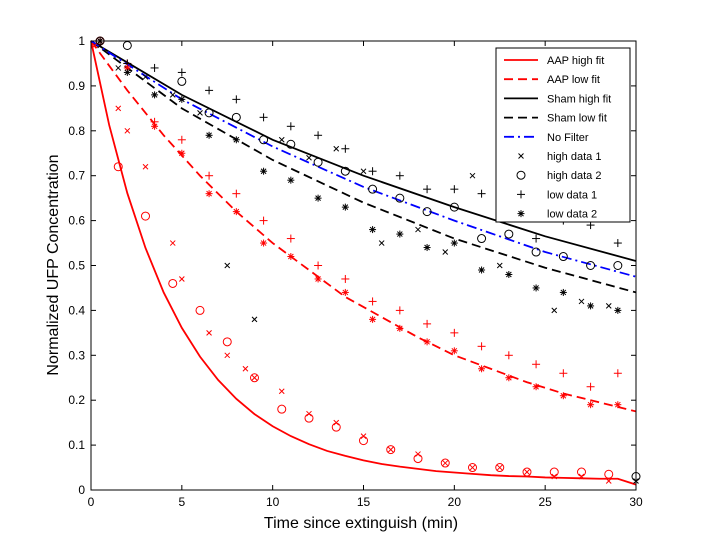  I want to click on y-tick-label: 0.7, so click(76, 176).